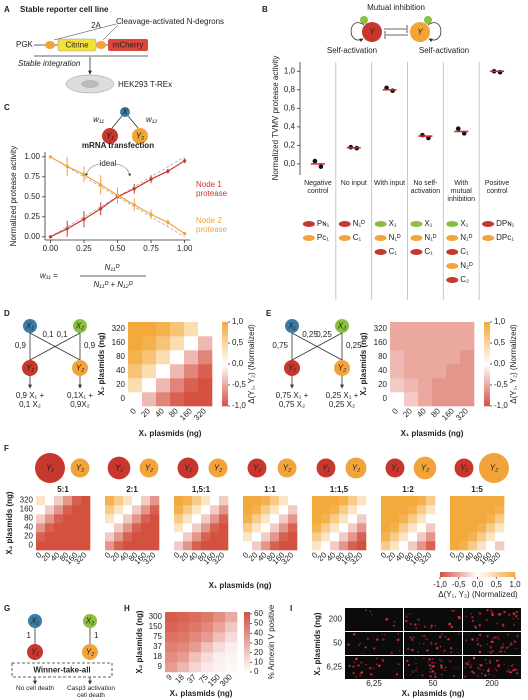  I want to click on panel-label: B, so click(265, 9).